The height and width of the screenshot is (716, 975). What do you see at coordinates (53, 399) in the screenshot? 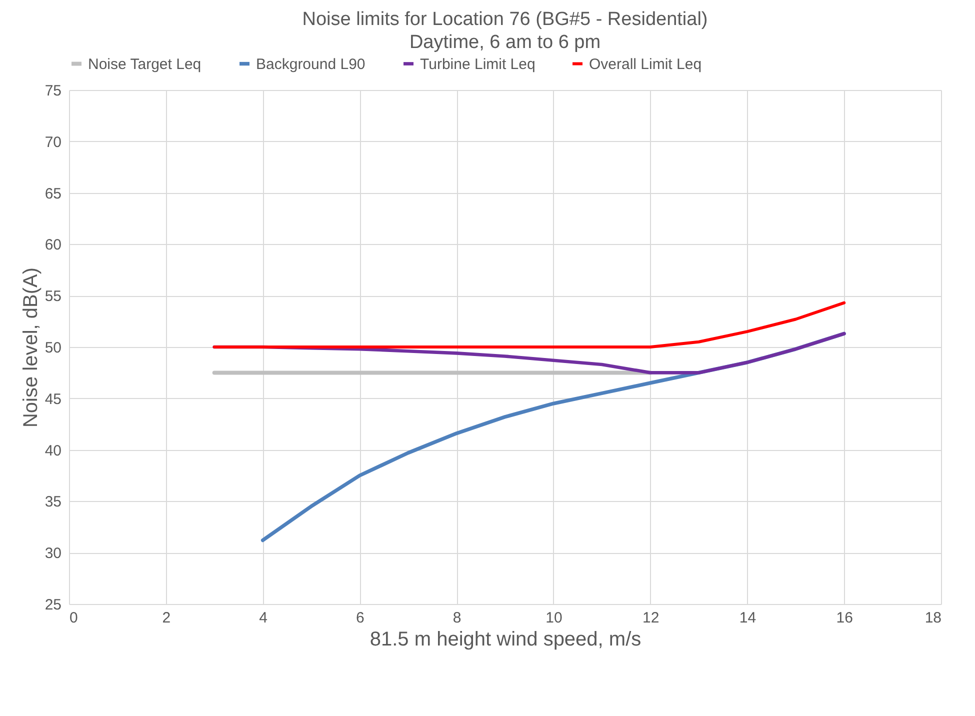
I see `y-tick-label: 45` at bounding box center [53, 399].